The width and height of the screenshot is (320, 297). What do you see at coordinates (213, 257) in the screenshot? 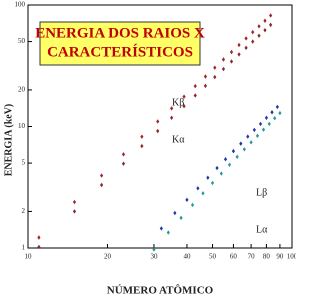
I see `x-tick-label: 50` at bounding box center [213, 257].